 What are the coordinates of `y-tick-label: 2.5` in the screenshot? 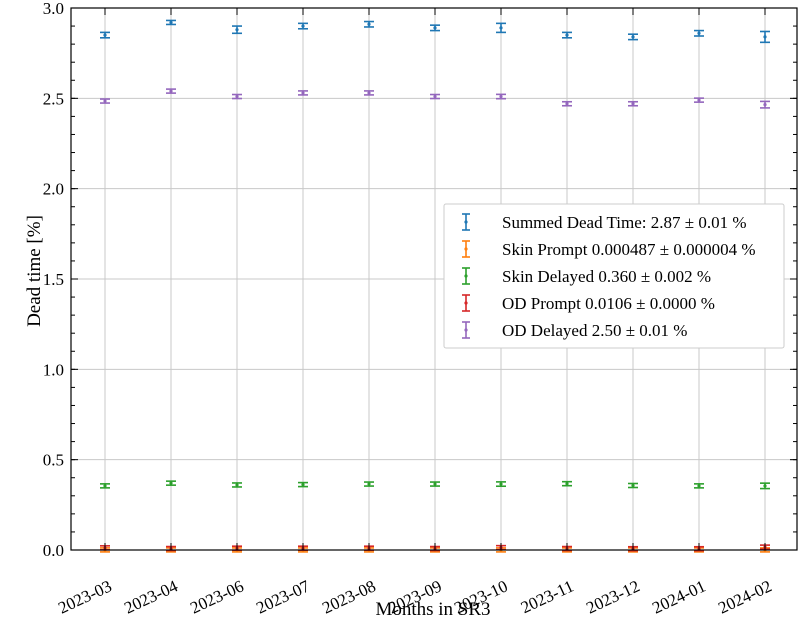 It's located at (53, 98).